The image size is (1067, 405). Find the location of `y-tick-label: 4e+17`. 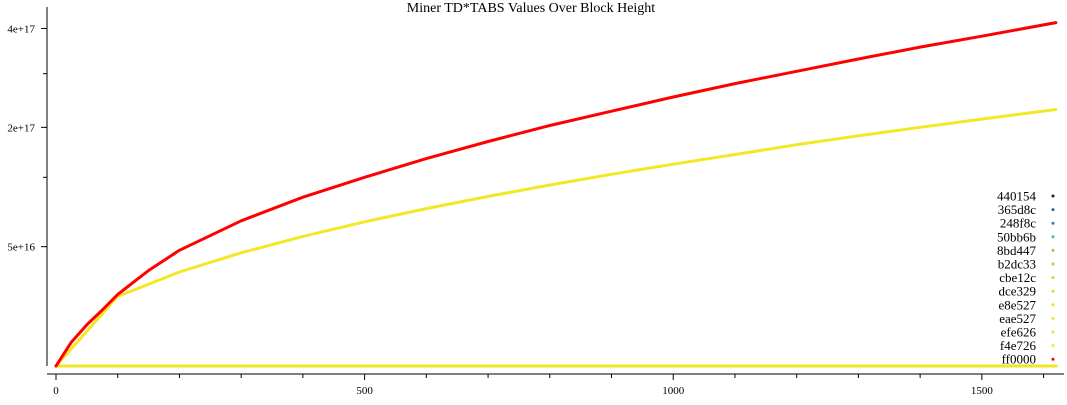

y-tick-label: 4e+17 is located at coordinates (21, 29).